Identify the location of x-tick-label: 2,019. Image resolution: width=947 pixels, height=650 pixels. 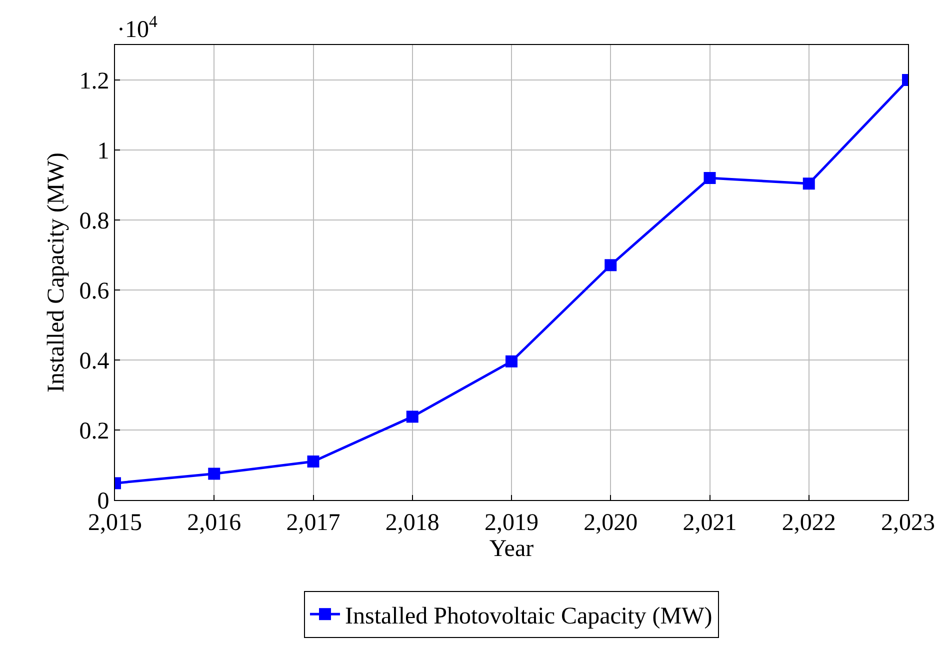
(511, 523).